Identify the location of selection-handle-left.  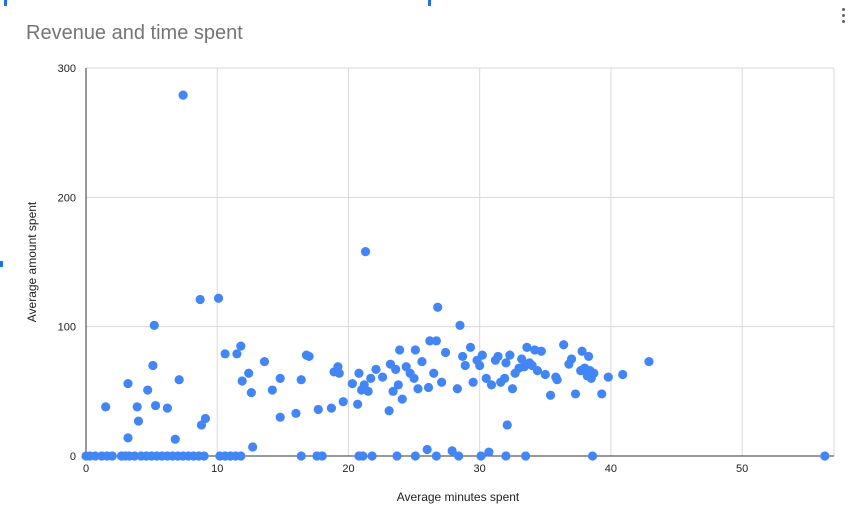
(1, 264).